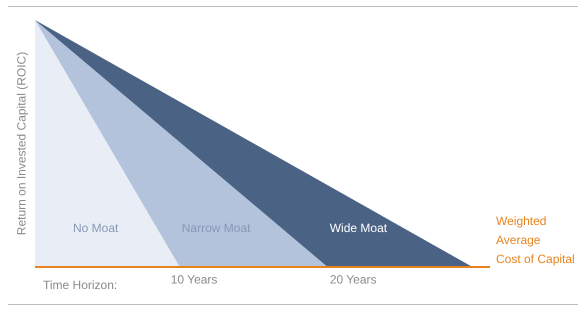 The width and height of the screenshot is (586, 313). What do you see at coordinates (96, 228) in the screenshot?
I see `series-label: No Moat` at bounding box center [96, 228].